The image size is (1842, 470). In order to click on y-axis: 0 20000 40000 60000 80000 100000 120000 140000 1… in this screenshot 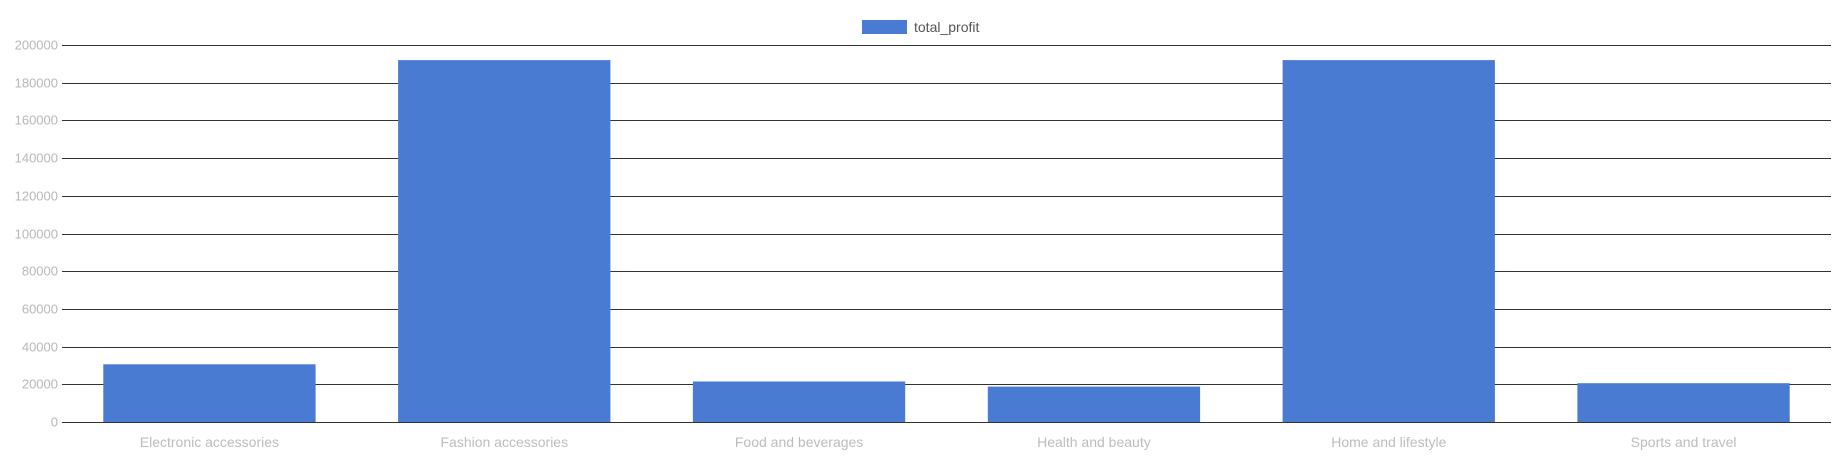, I will do `click(36, 234)`.